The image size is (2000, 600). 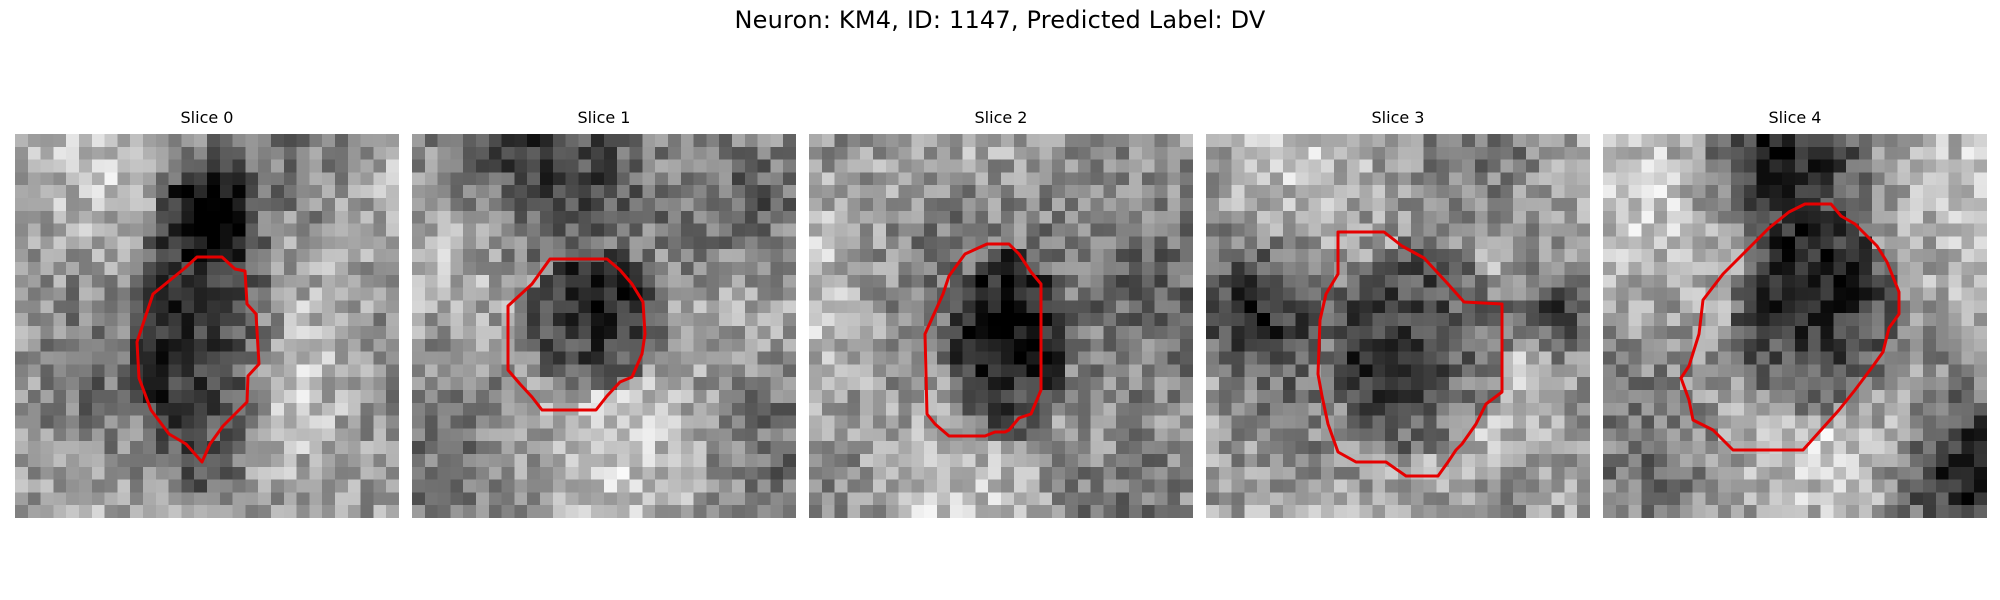 I want to click on slice-title-4: Slice 4, so click(x=1795, y=117).